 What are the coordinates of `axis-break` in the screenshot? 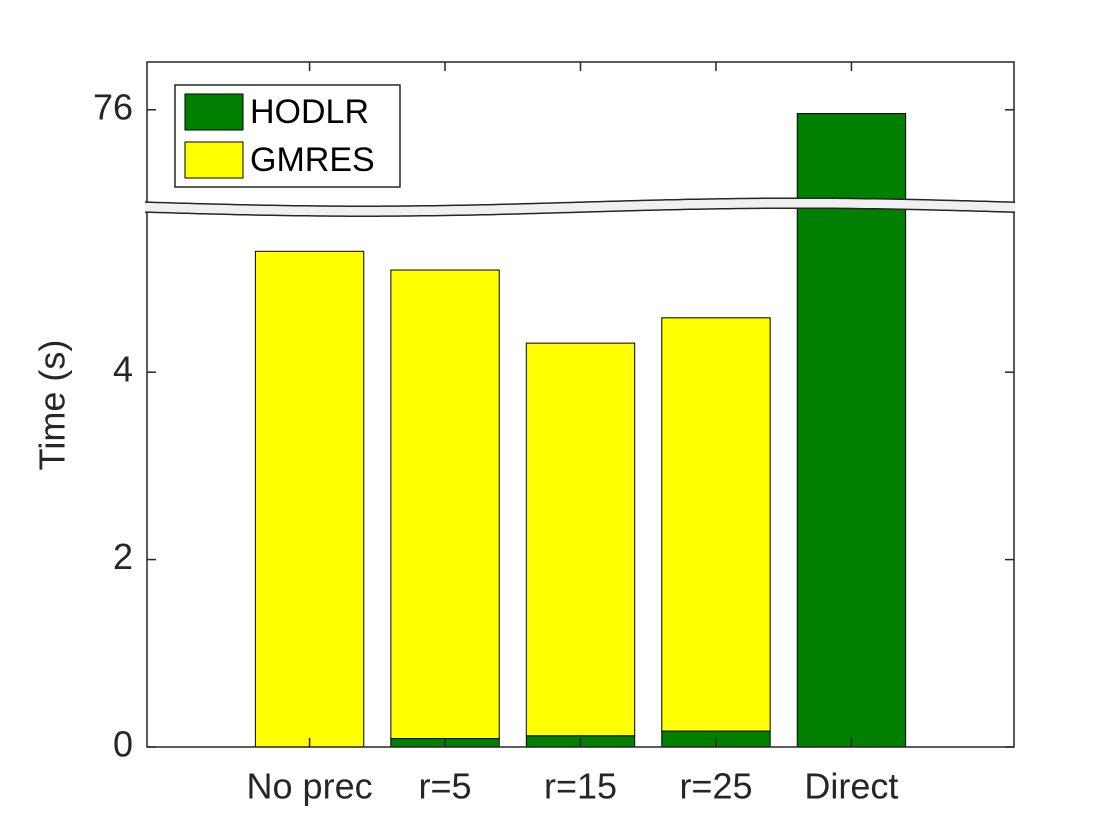 It's located at (580, 207).